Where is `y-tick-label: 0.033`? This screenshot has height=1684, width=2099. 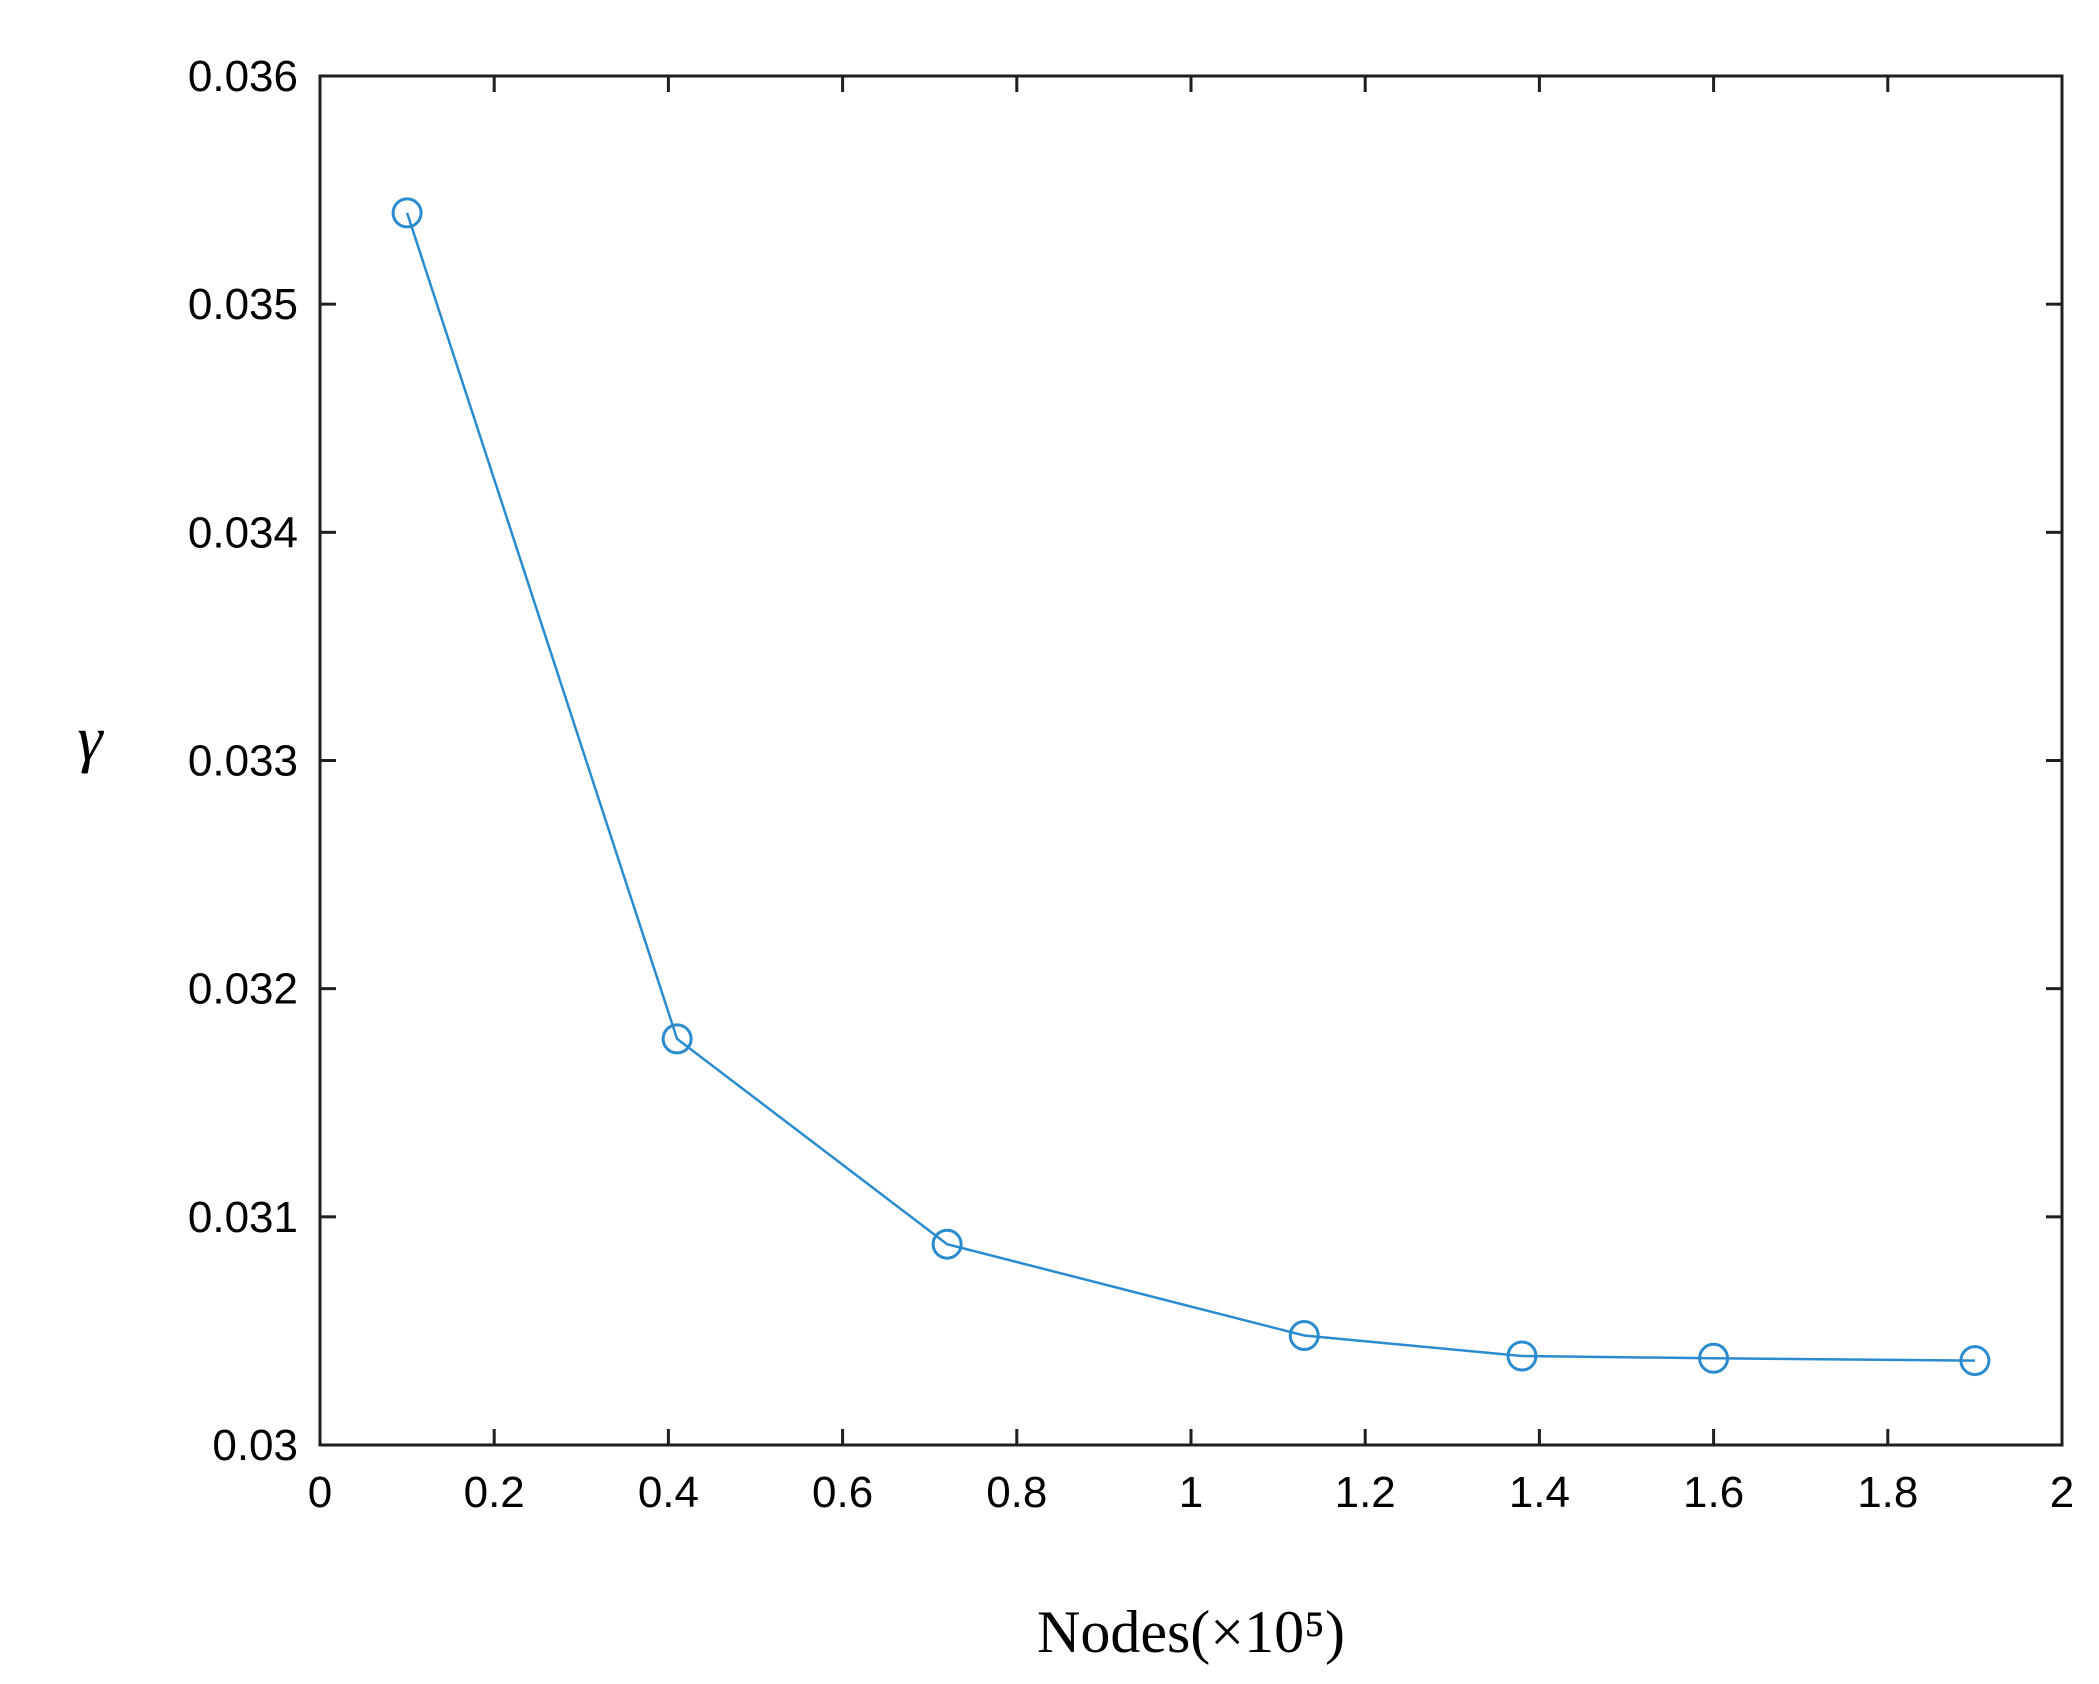
y-tick-label: 0.033 is located at coordinates (243, 761).